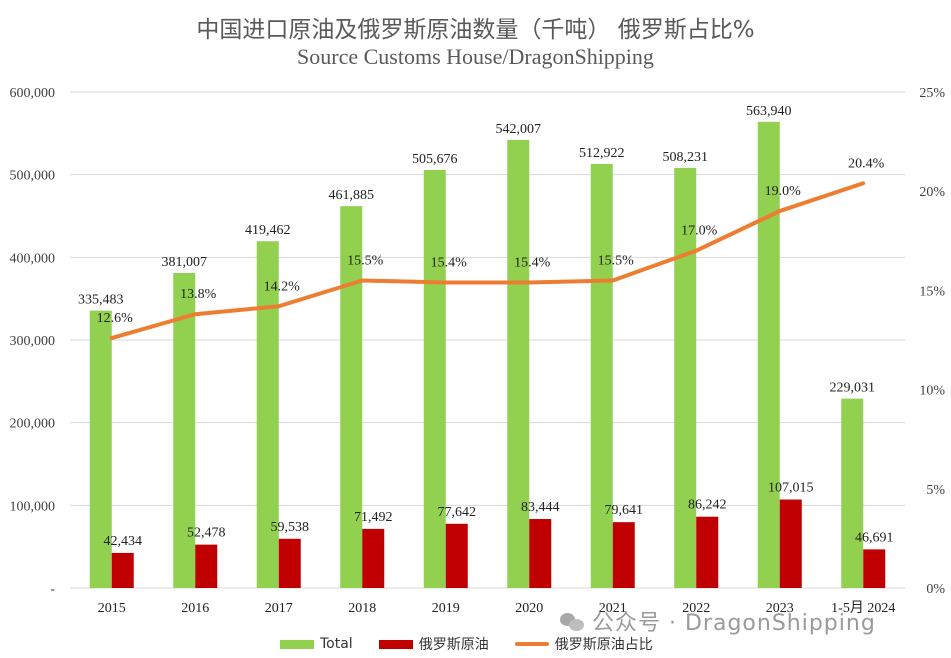 The image size is (951, 658). Describe the element at coordinates (115, 318) in the screenshot. I see `data-label-share: 12.6%` at that location.